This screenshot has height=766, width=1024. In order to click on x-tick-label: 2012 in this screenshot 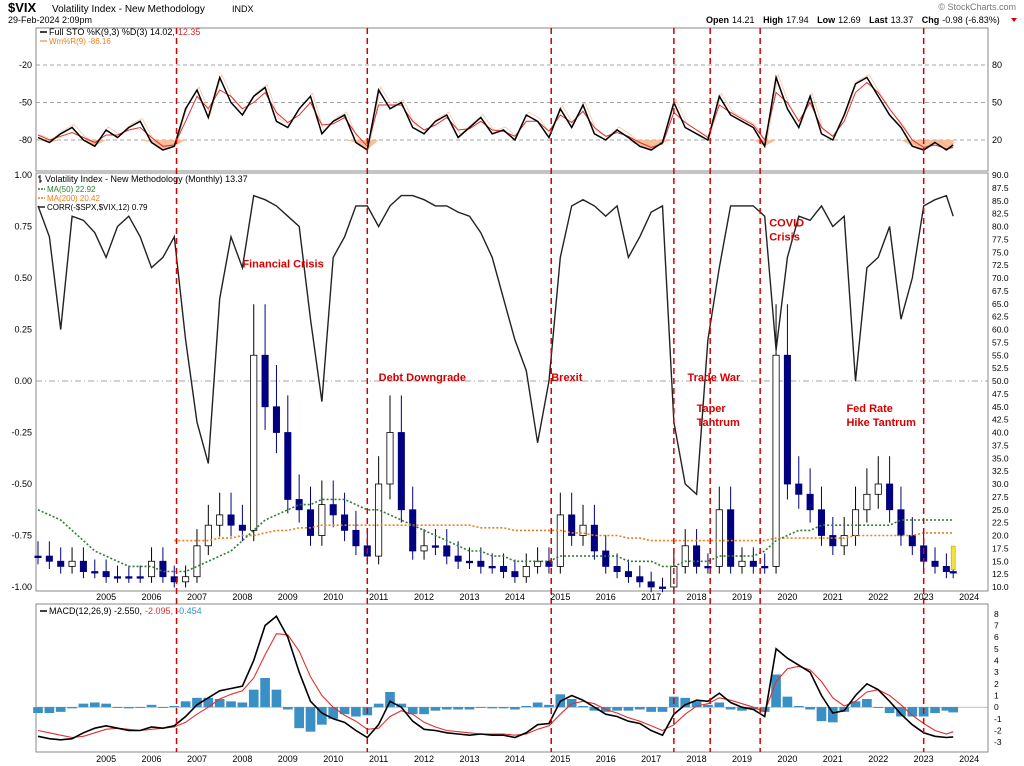, I will do `click(424, 597)`.